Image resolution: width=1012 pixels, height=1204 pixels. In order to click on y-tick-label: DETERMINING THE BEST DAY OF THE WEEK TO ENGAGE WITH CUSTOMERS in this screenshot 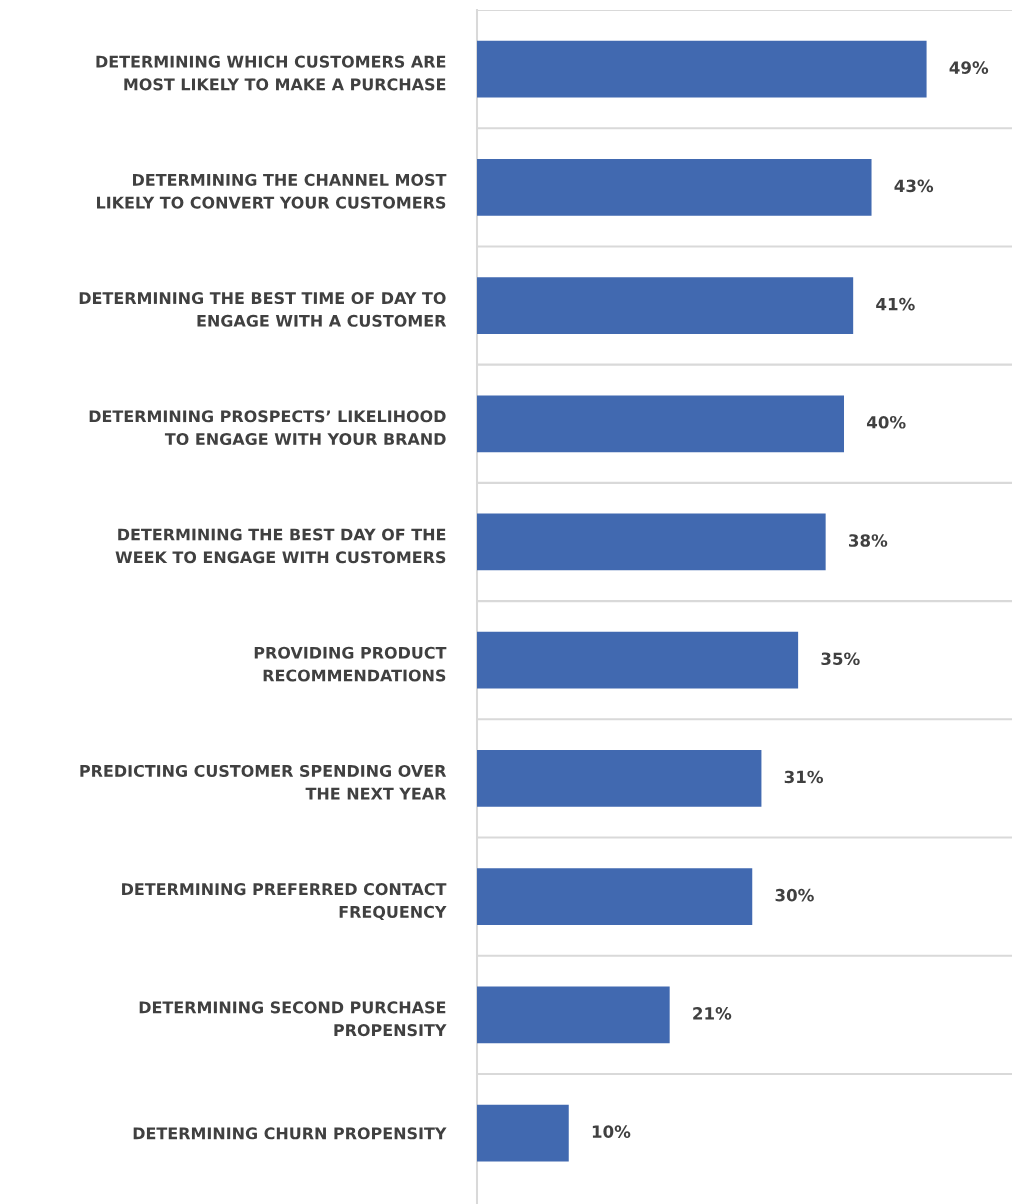, I will do `click(280, 546)`.